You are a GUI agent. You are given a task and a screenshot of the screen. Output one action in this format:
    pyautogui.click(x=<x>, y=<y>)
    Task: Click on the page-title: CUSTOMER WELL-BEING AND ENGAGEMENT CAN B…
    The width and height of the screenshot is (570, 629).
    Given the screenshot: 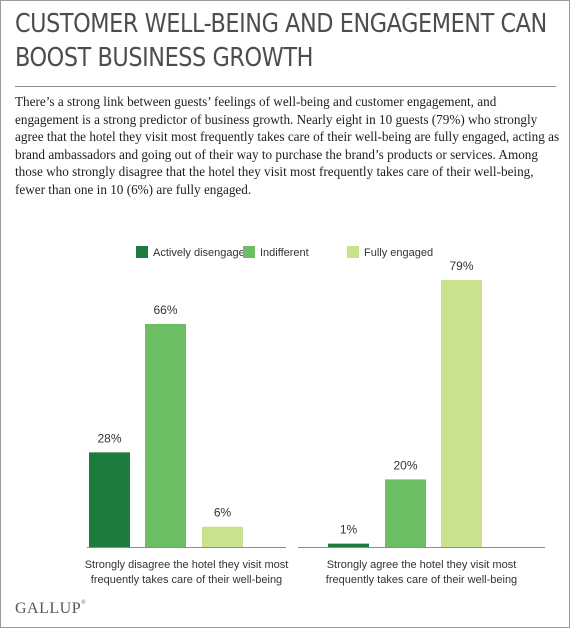 What is the action you would take?
    pyautogui.click(x=281, y=41)
    